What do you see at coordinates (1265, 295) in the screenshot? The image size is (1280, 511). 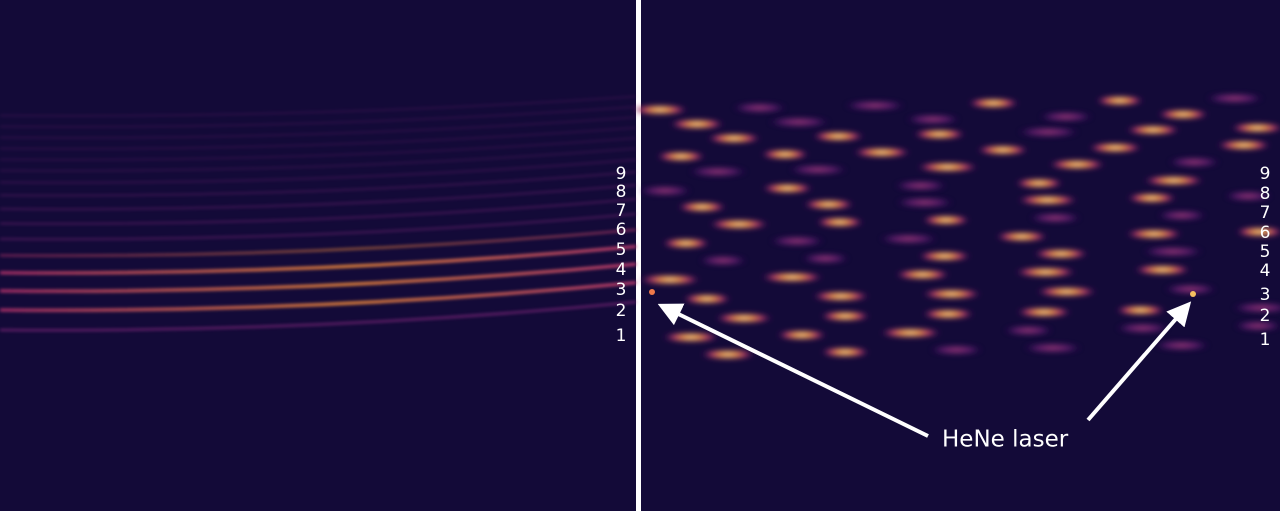 I see `order-label: 3` at bounding box center [1265, 295].